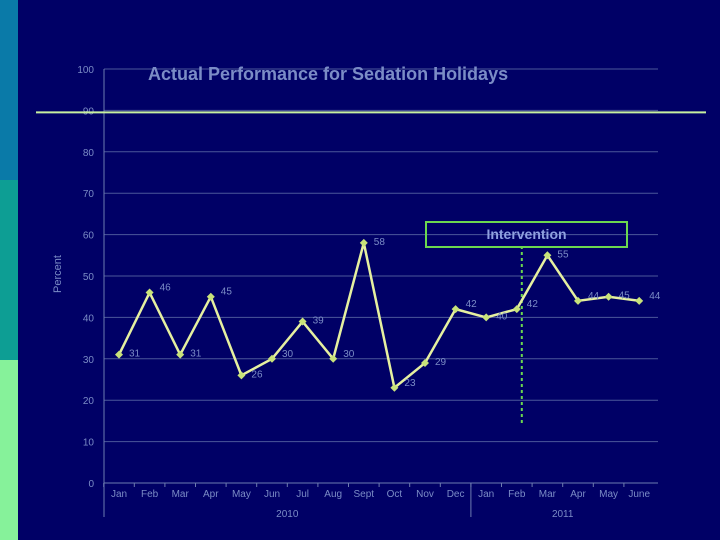 Image resolution: width=720 pixels, height=540 pixels. What do you see at coordinates (9, 270) in the screenshot?
I see `decor-stripe-middle` at bounding box center [9, 270].